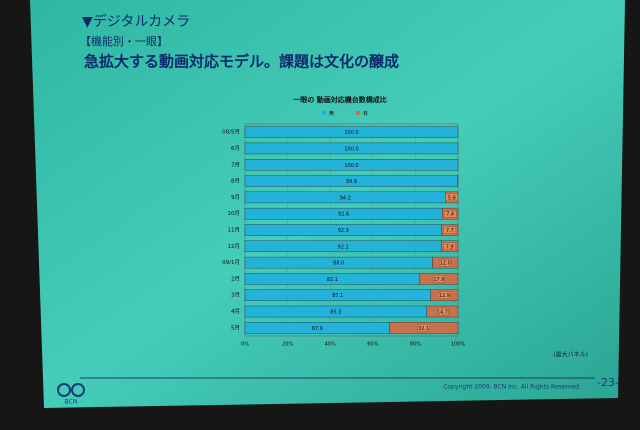 The height and width of the screenshot is (430, 640). What do you see at coordinates (235, 311) in the screenshot?
I see `y-tick-label: 4月` at bounding box center [235, 311].